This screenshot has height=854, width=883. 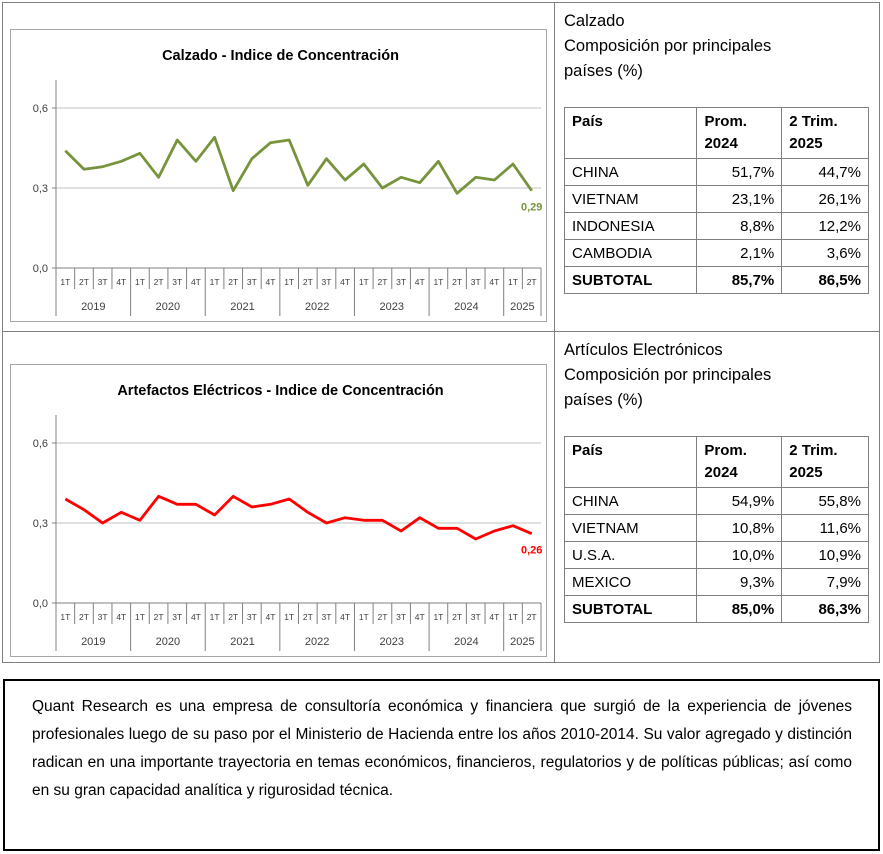 I want to click on year-label: 2025, so click(x=522, y=307).